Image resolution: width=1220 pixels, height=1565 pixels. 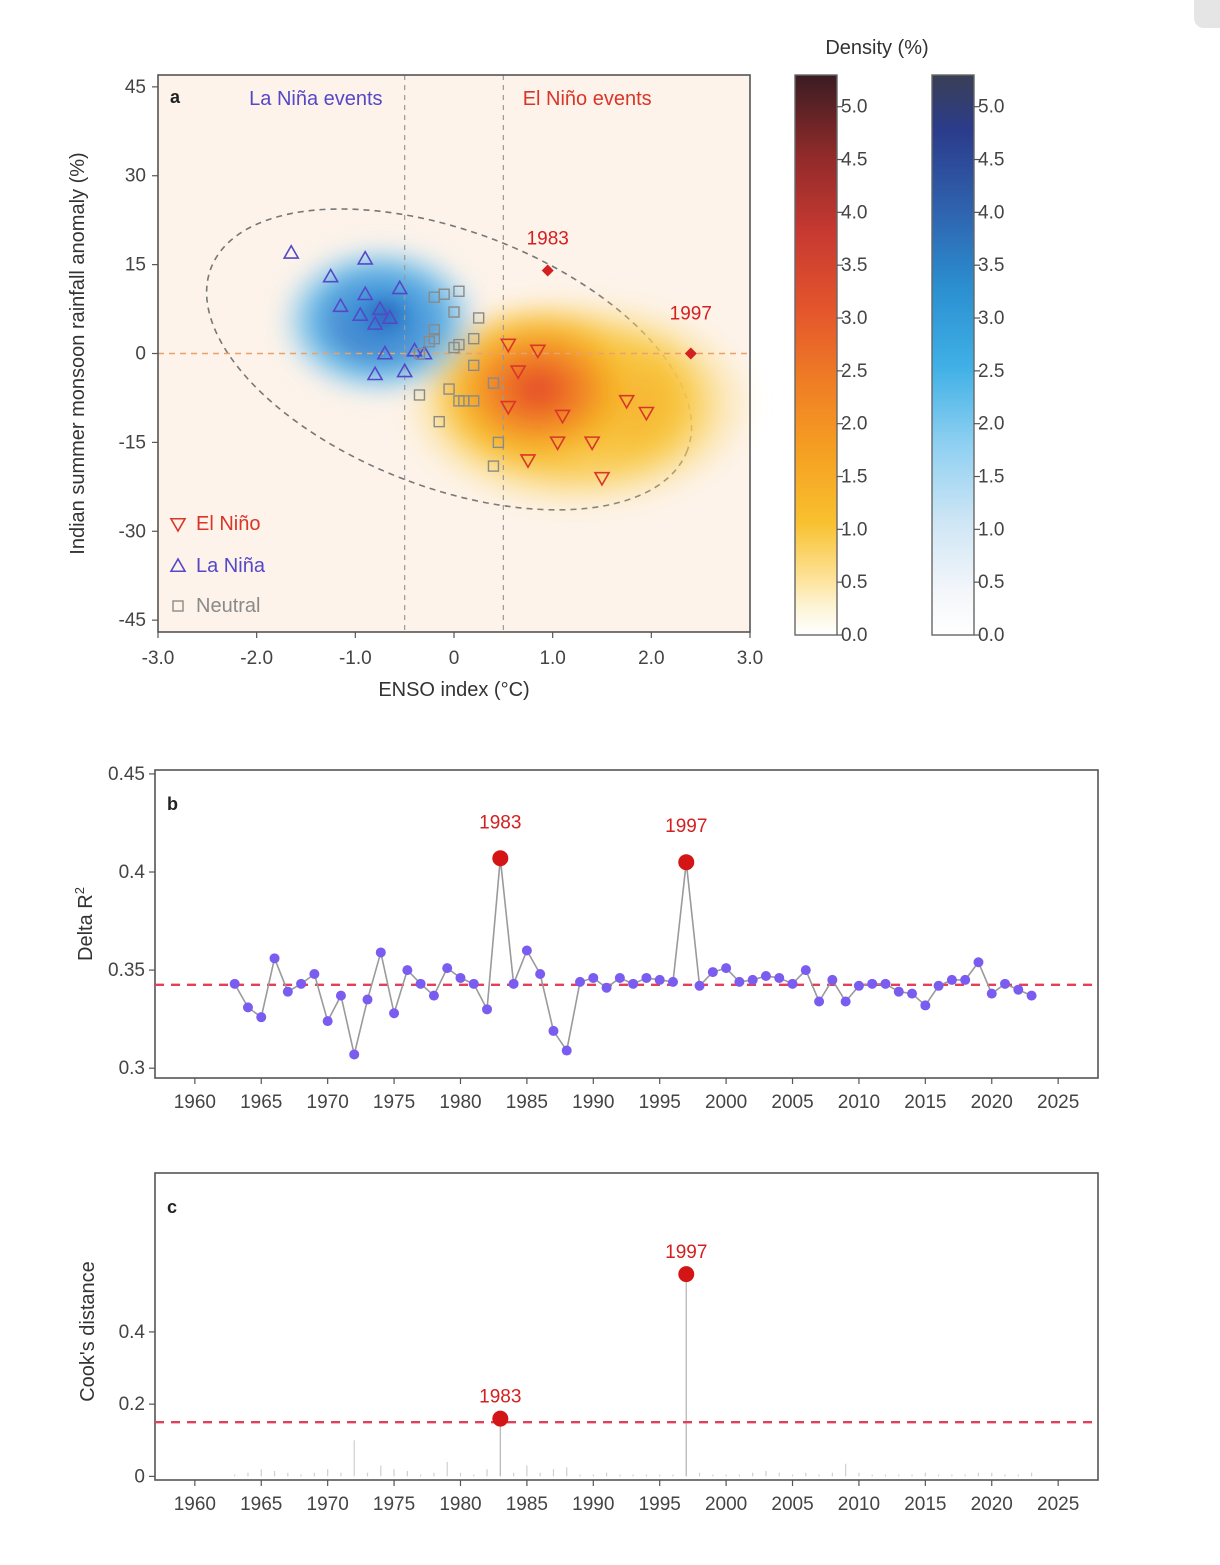 I want to click on colorbar-tick-label: 4.5, so click(x=991, y=160).